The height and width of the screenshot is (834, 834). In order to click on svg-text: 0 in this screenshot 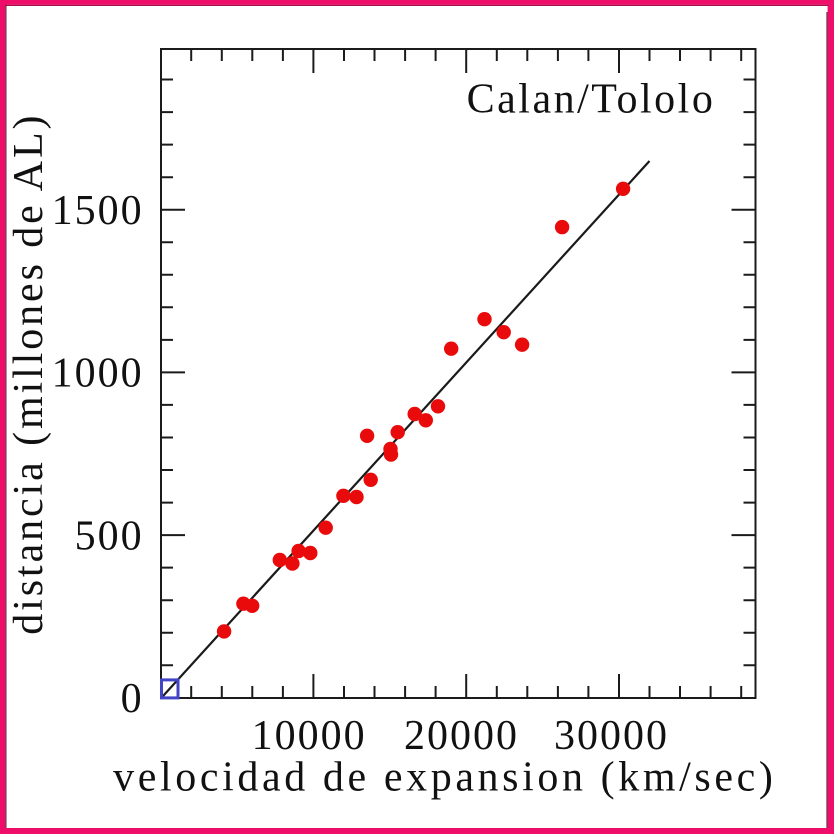, I will do `click(132, 699)`.